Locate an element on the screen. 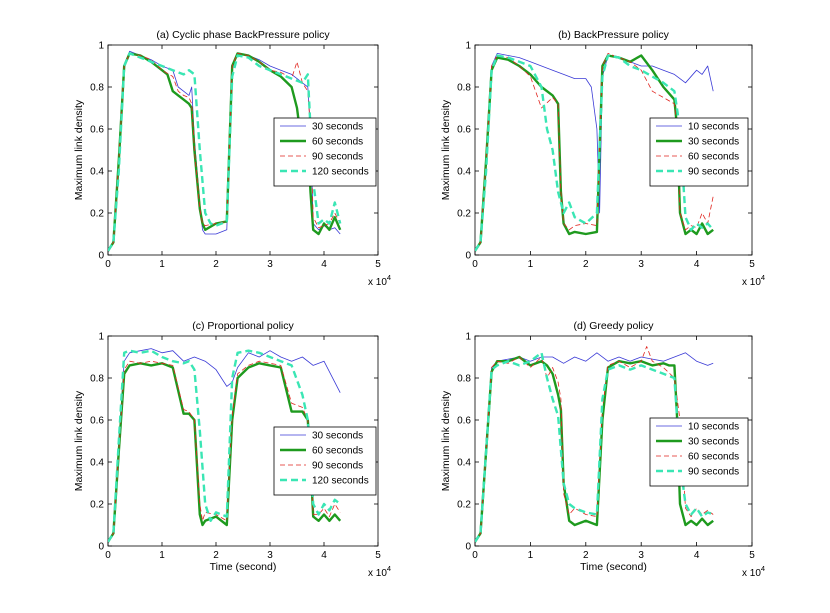 The width and height of the screenshot is (830, 613). series-line-10-seconds is located at coordinates (594, 152).